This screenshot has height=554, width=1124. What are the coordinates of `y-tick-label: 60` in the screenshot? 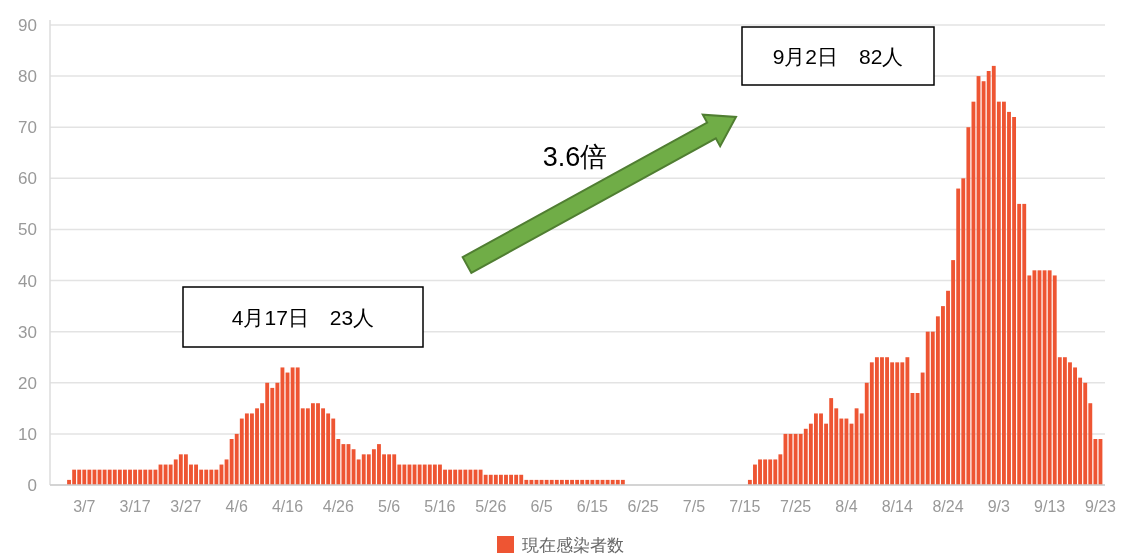 It's located at (27, 179).